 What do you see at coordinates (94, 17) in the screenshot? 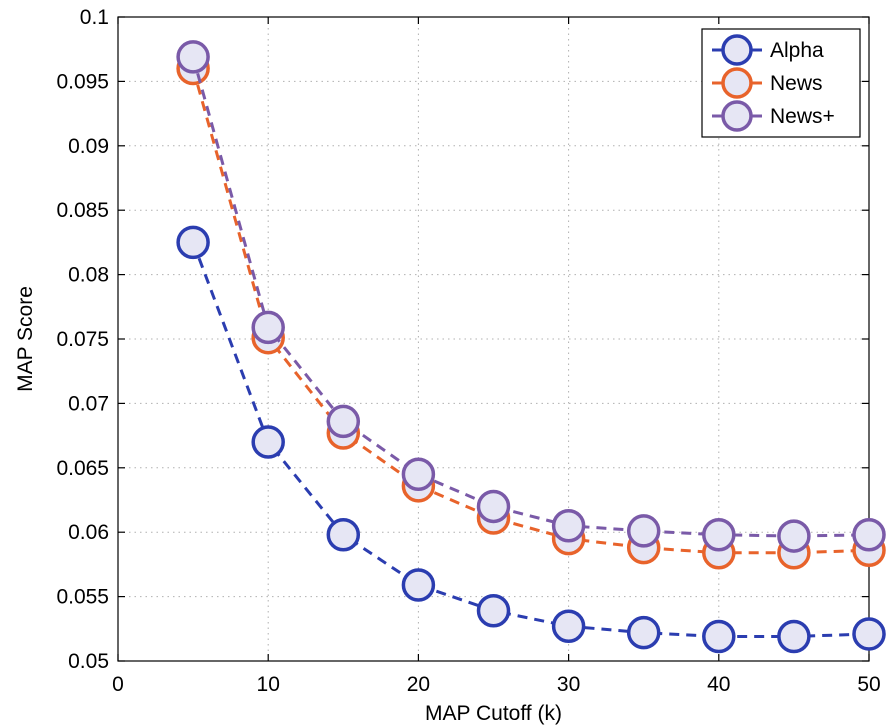
I see `y-tick-label: 0.1` at bounding box center [94, 17].